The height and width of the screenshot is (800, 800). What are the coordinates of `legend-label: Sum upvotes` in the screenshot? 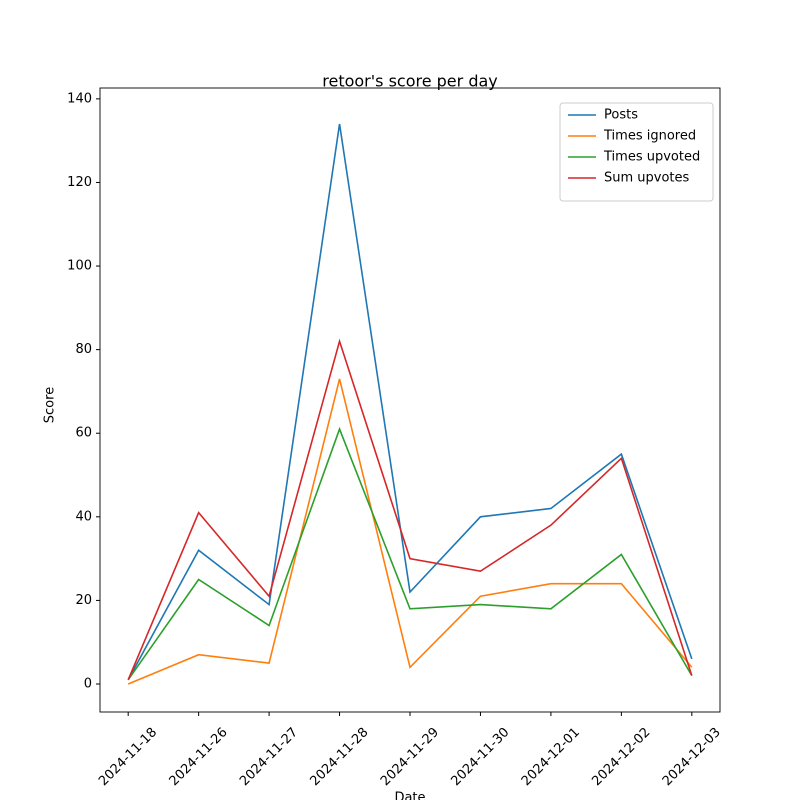 It's located at (647, 178).